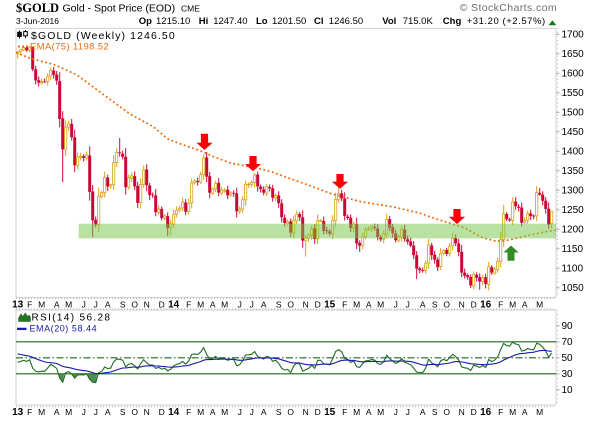  What do you see at coordinates (72, 317) in the screenshot?
I see `svg-text: RSI(14) 56.28` at bounding box center [72, 317].